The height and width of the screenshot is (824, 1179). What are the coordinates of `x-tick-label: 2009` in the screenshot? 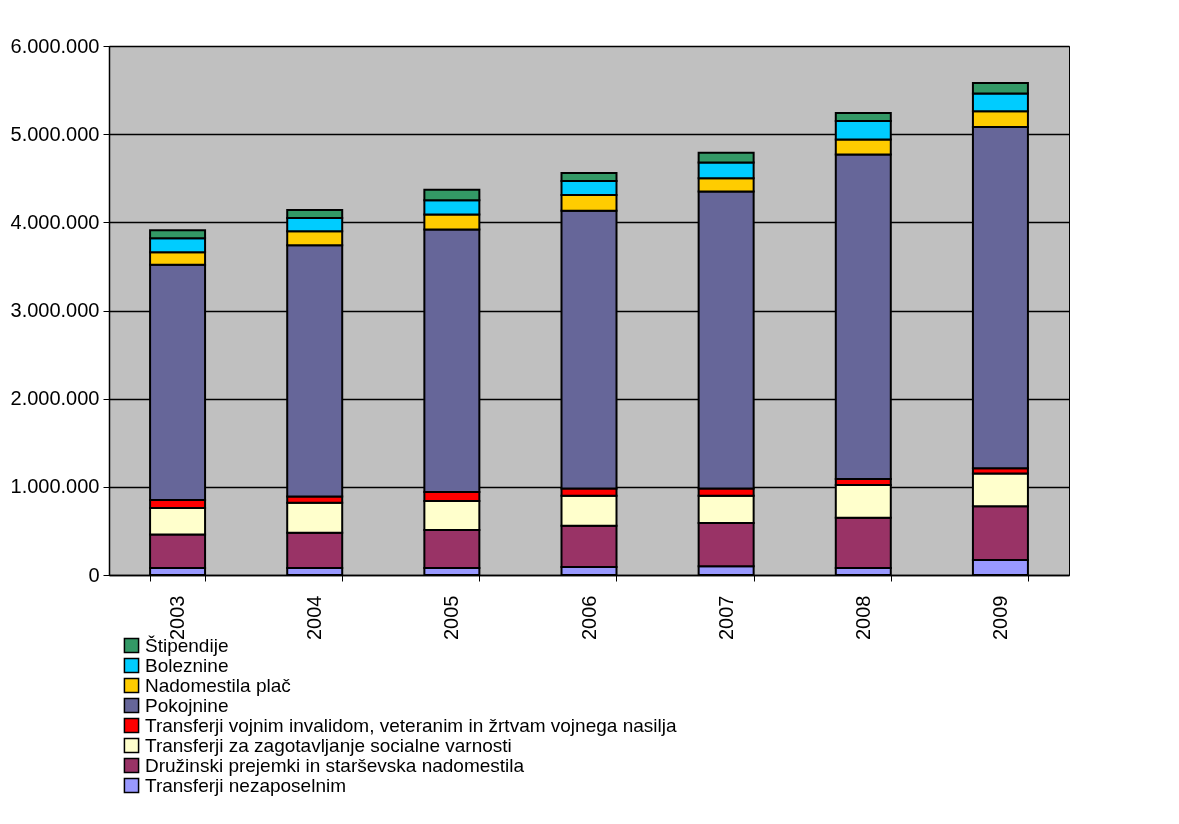 It's located at (999, 617).